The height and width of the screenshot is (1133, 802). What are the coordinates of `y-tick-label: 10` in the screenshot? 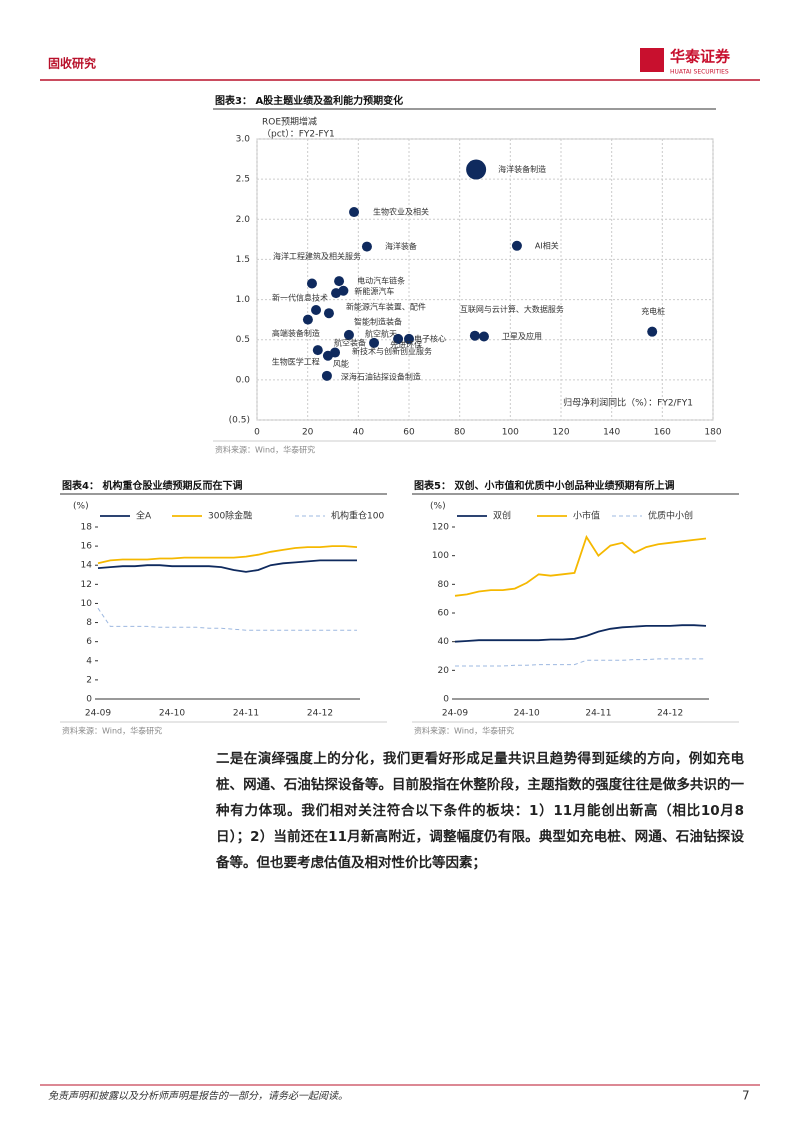 It's located at (87, 604).